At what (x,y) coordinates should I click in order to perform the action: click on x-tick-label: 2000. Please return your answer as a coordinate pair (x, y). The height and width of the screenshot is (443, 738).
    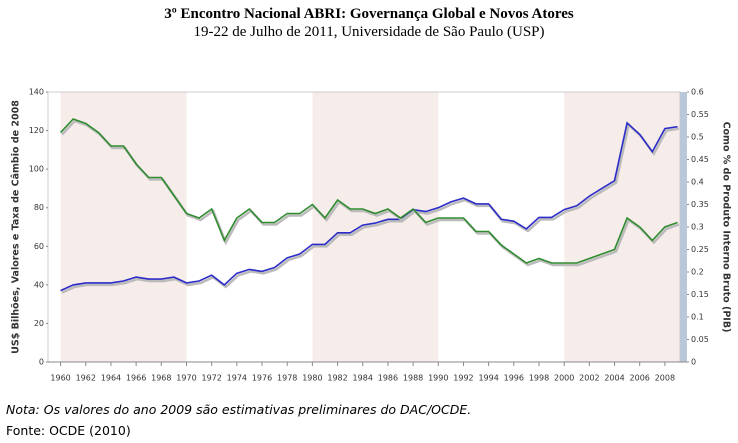
    Looking at the image, I should click on (564, 378).